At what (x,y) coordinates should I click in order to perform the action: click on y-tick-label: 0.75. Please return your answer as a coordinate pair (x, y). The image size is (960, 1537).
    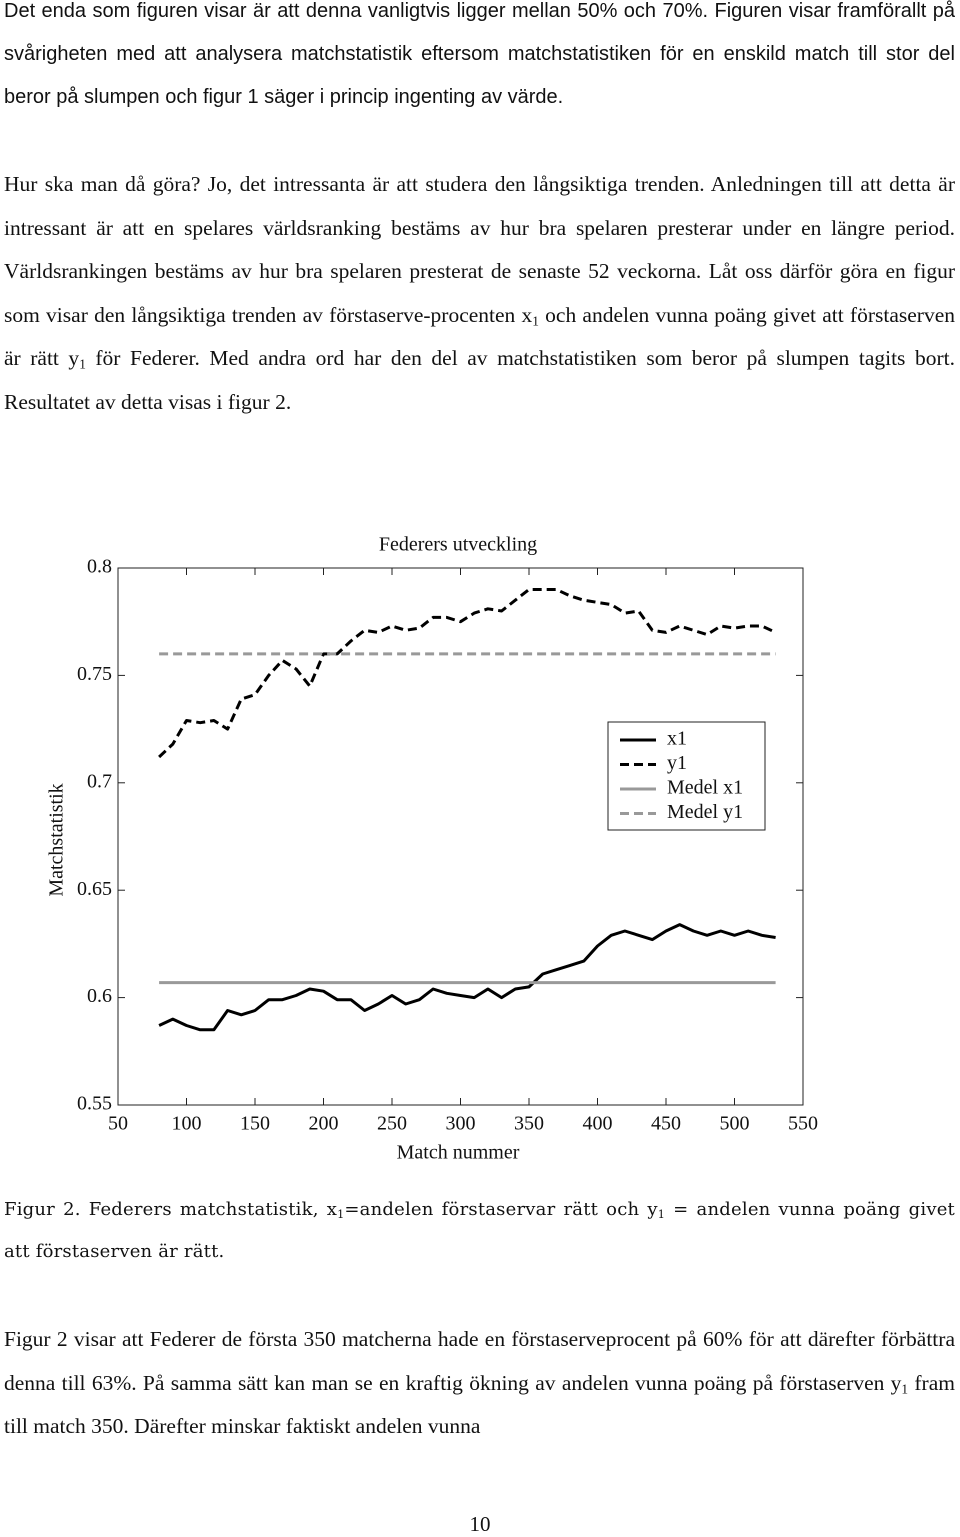
    Looking at the image, I should click on (94, 674).